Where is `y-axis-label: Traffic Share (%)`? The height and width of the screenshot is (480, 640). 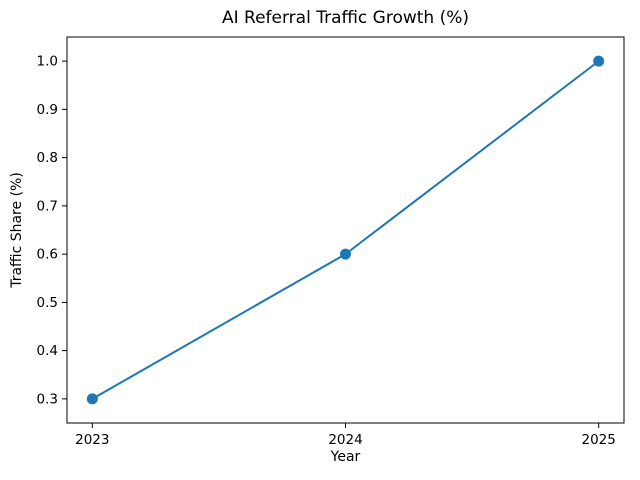
y-axis-label: Traffic Share (%) is located at coordinates (17, 230).